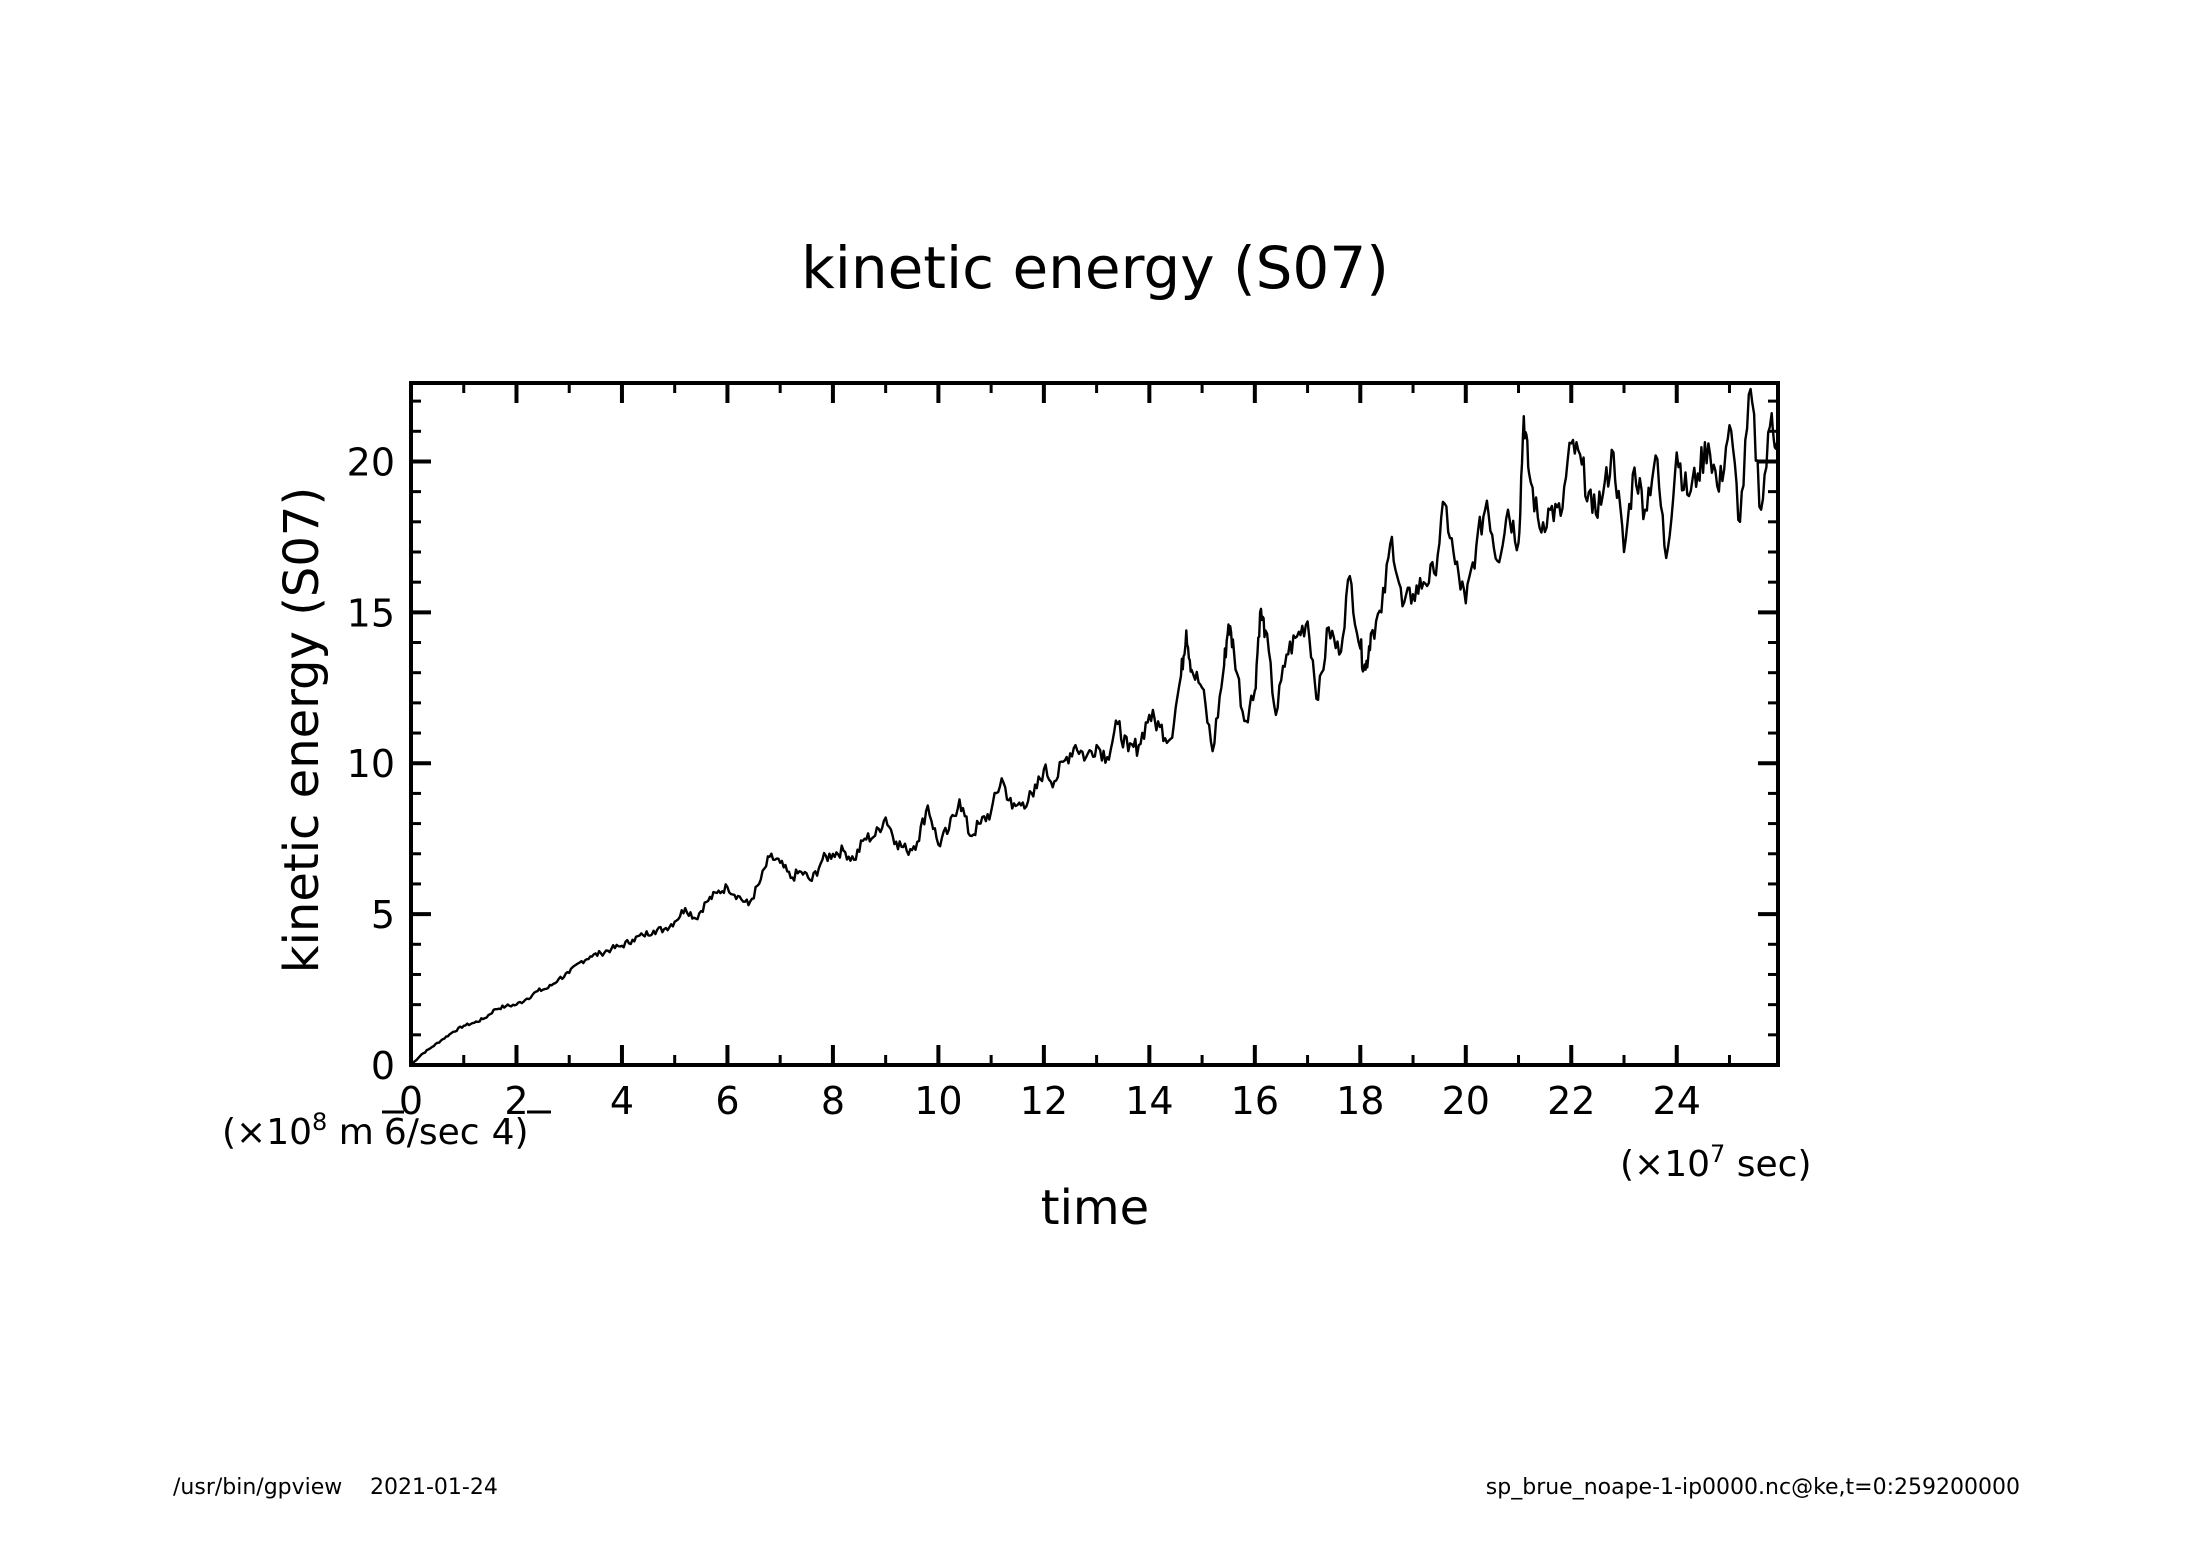  What do you see at coordinates (1677, 1101) in the screenshot?
I see `x-tick-label: 24` at bounding box center [1677, 1101].